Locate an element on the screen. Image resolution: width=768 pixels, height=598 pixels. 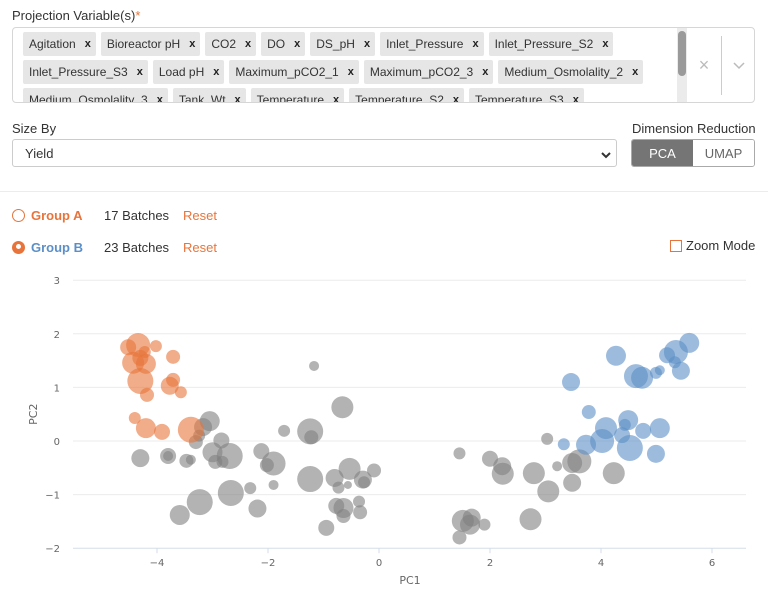
size-by-value: Yield is located at coordinates (39, 153).